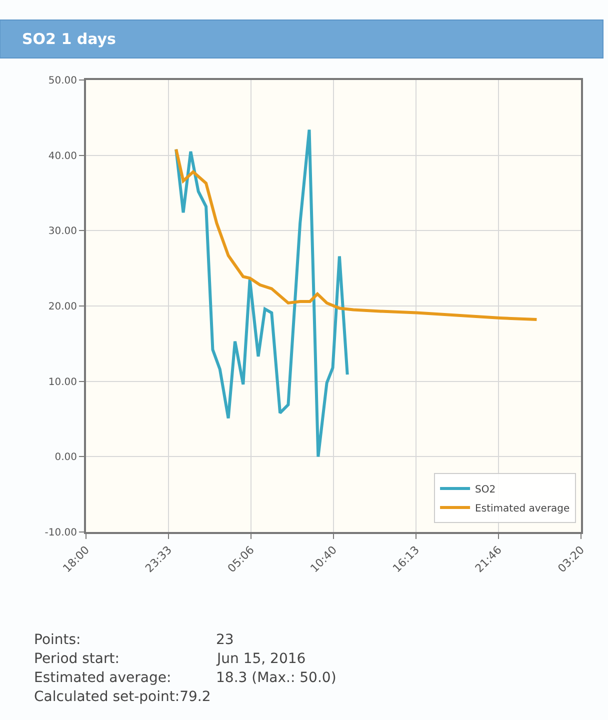 The image size is (608, 720). I want to click on y-tick-label: 30.00, so click(62, 232).